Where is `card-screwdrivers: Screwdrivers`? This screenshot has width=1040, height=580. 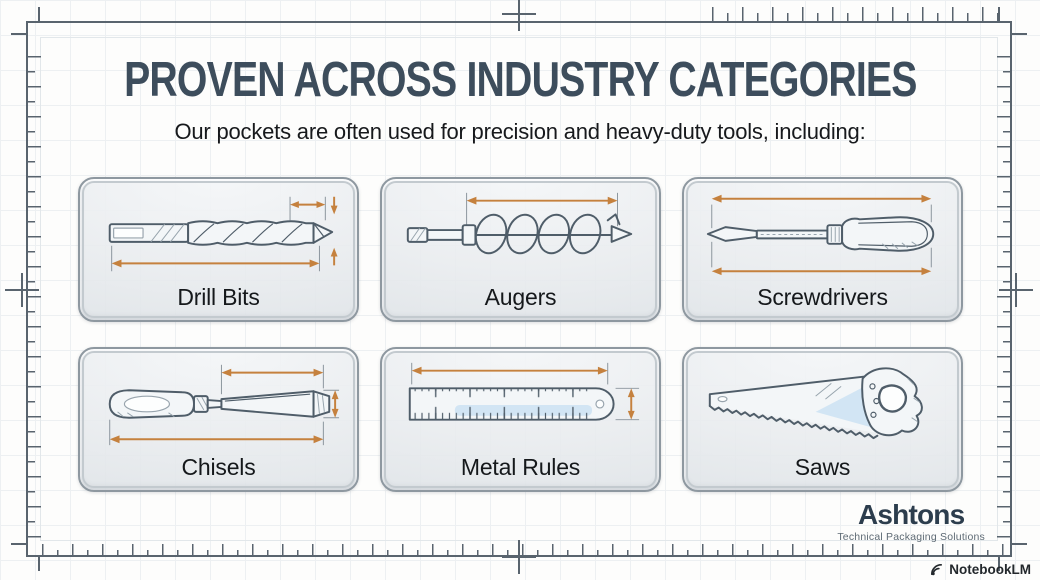 card-screwdrivers: Screwdrivers is located at coordinates (822, 249).